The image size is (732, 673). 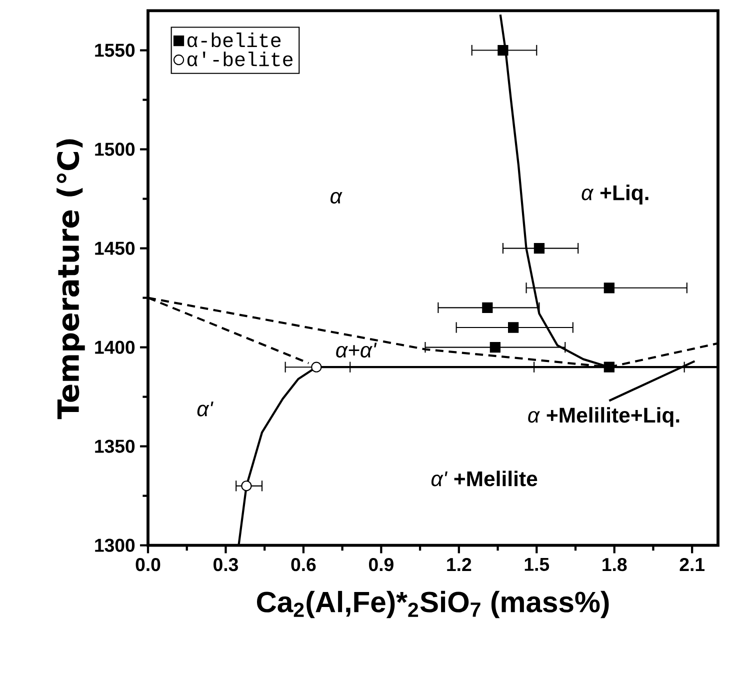 What do you see at coordinates (115, 248) in the screenshot?
I see `y-tick-label: 1450` at bounding box center [115, 248].